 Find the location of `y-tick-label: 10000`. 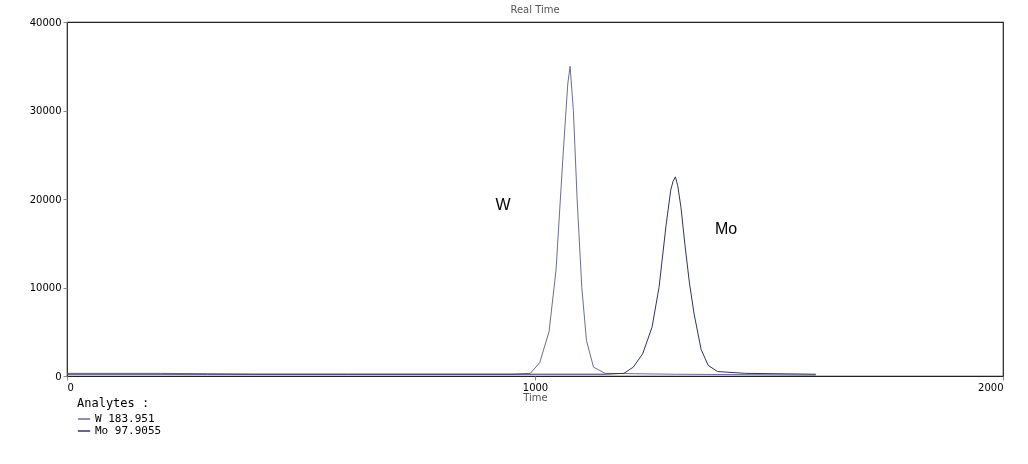

y-tick-label: 10000 is located at coordinates (45, 287).